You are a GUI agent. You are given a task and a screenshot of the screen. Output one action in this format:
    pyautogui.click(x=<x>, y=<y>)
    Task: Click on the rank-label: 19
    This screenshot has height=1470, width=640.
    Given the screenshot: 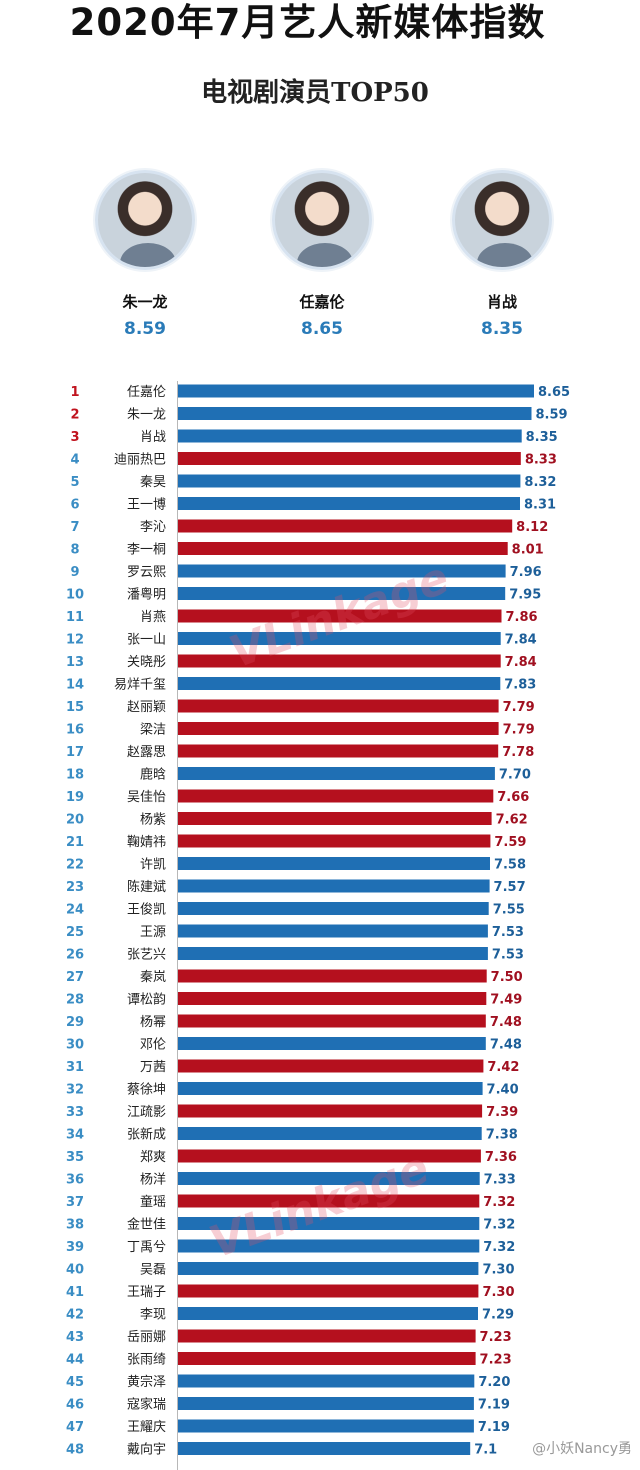 What is the action you would take?
    pyautogui.click(x=75, y=797)
    